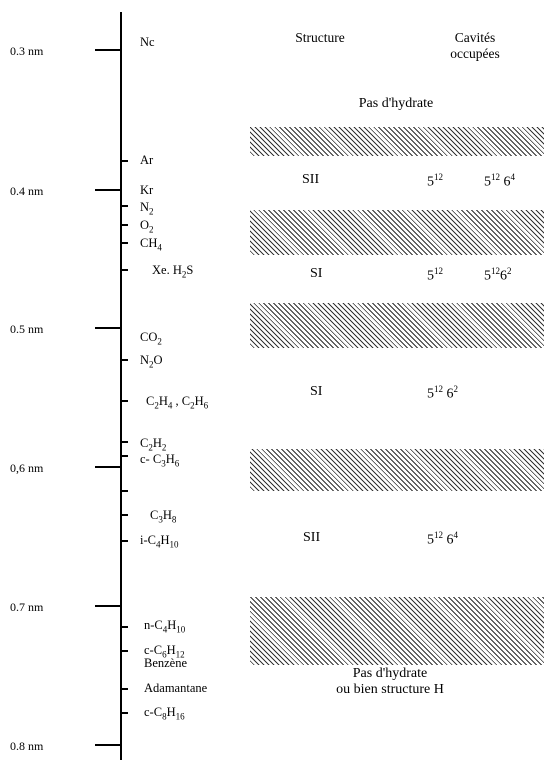 The image size is (544, 760). What do you see at coordinates (320, 37) in the screenshot?
I see `structure-header: Structure` at bounding box center [320, 37].